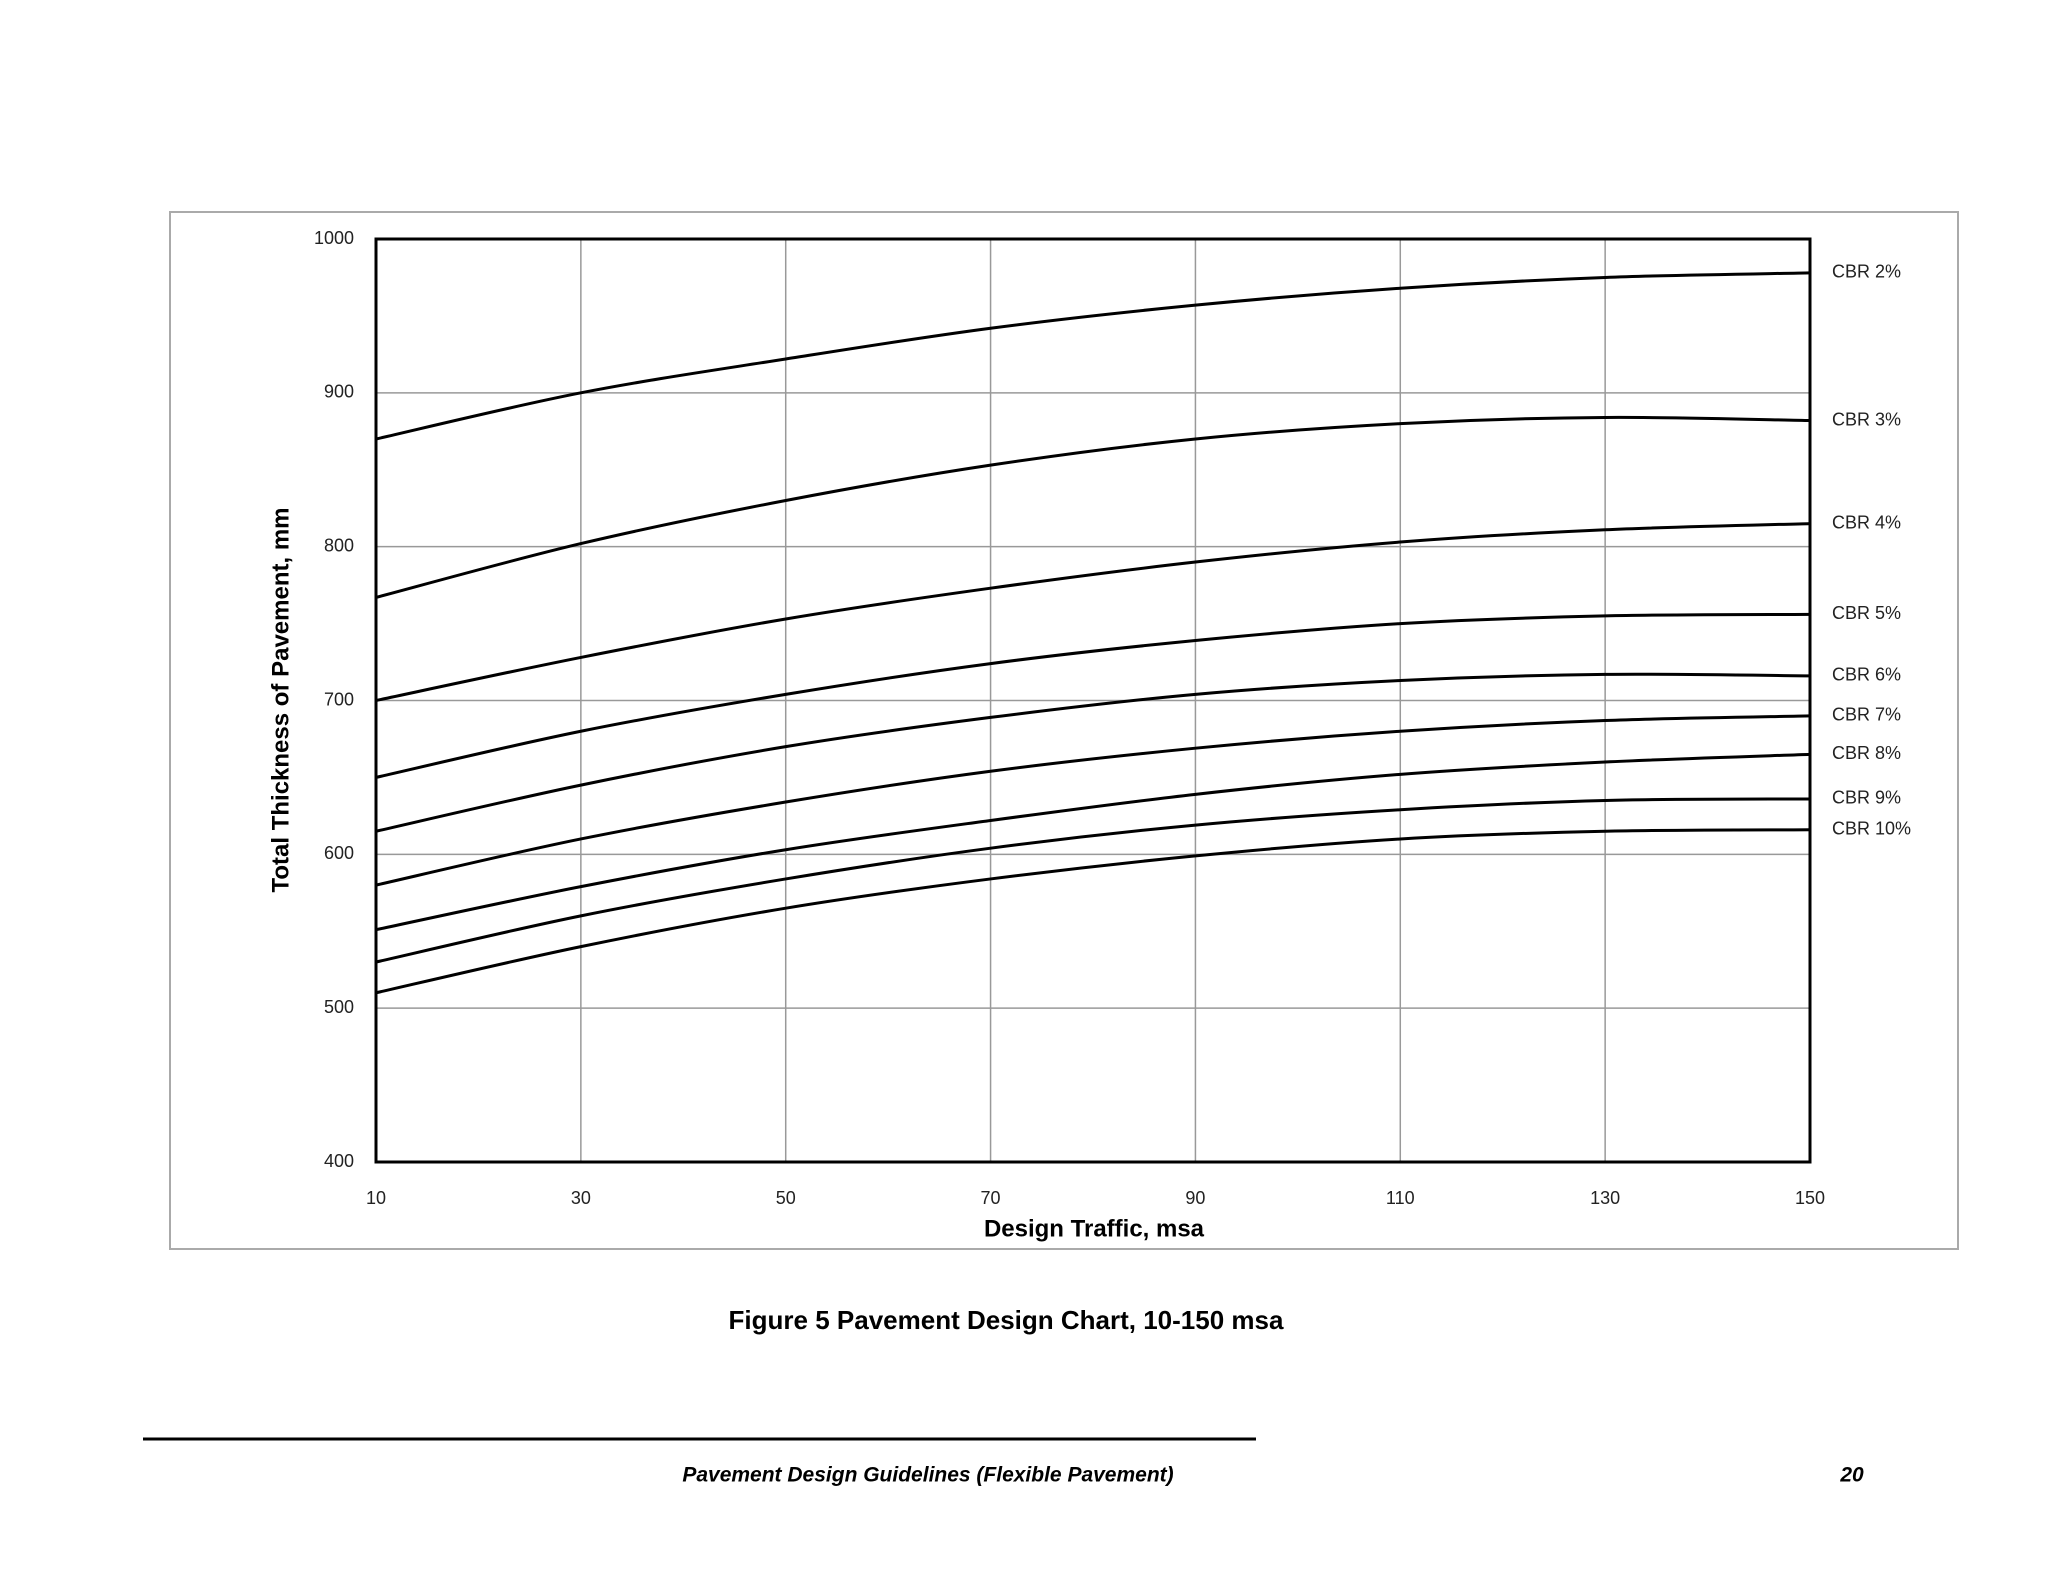  What do you see at coordinates (1866, 272) in the screenshot?
I see `series-label: CBR 2%` at bounding box center [1866, 272].